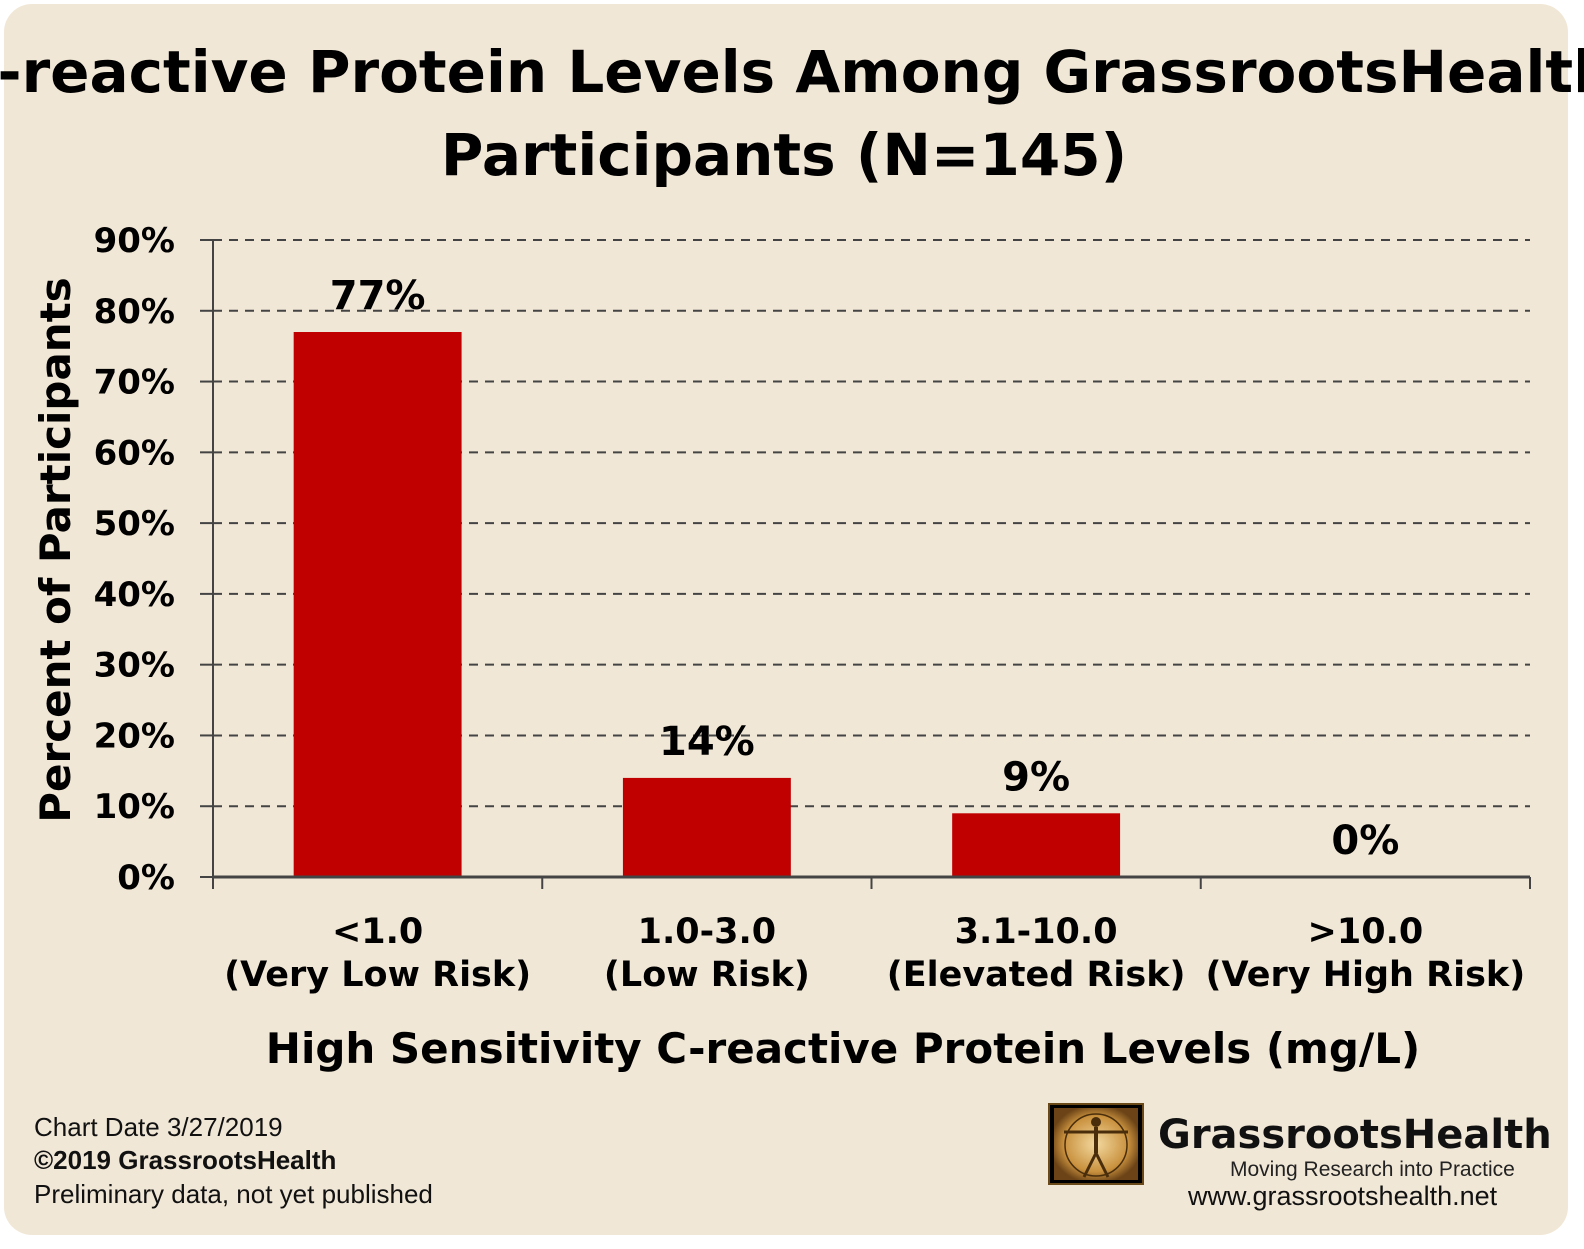 This screenshot has height=1249, width=1584. Describe the element at coordinates (134, 453) in the screenshot. I see `y-tick-label: 60%` at that location.